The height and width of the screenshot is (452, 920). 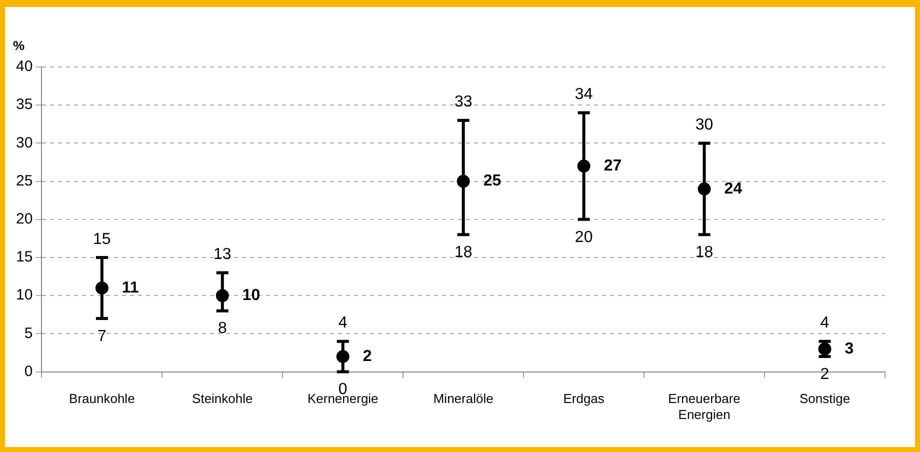 What do you see at coordinates (492, 181) in the screenshot?
I see `data-label: 25` at bounding box center [492, 181].